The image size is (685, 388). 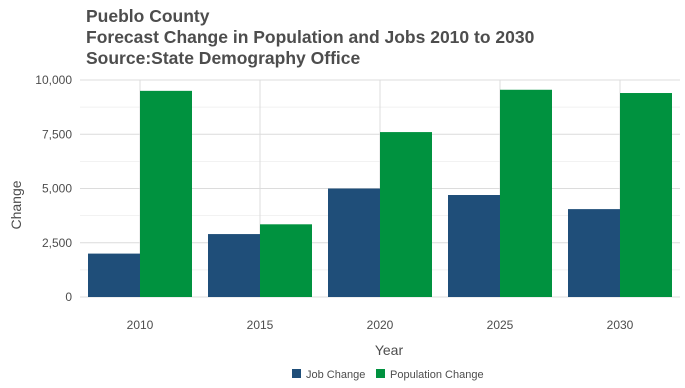 What do you see at coordinates (260, 325) in the screenshot?
I see `x-tick-label: 2015` at bounding box center [260, 325].